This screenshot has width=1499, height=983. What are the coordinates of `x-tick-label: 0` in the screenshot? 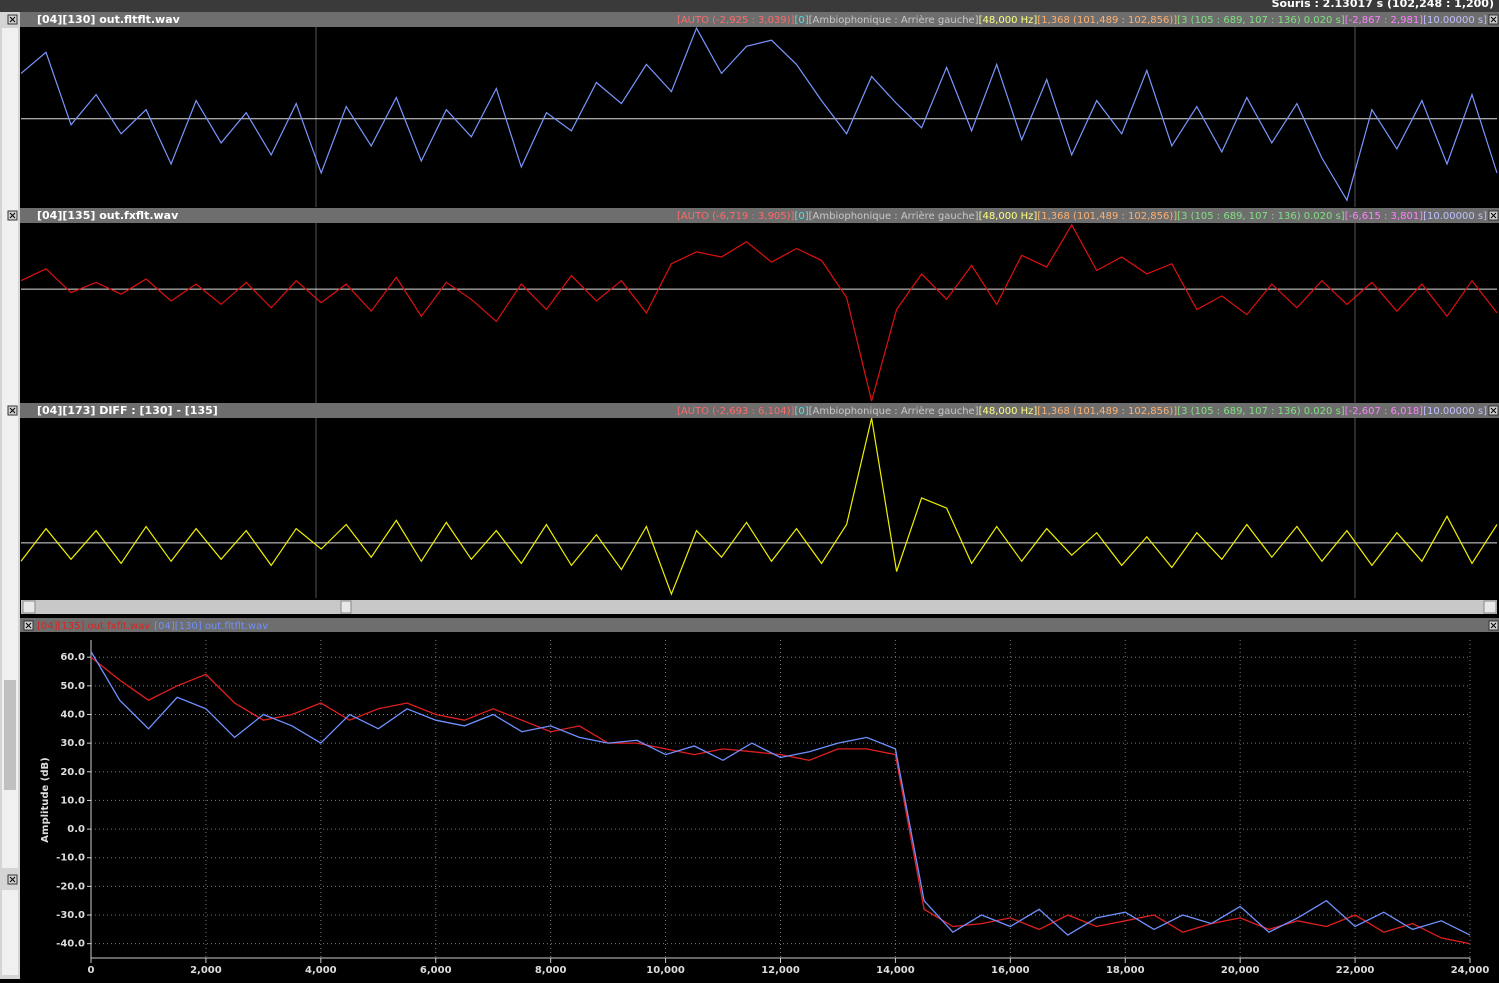 It's located at (91, 970).